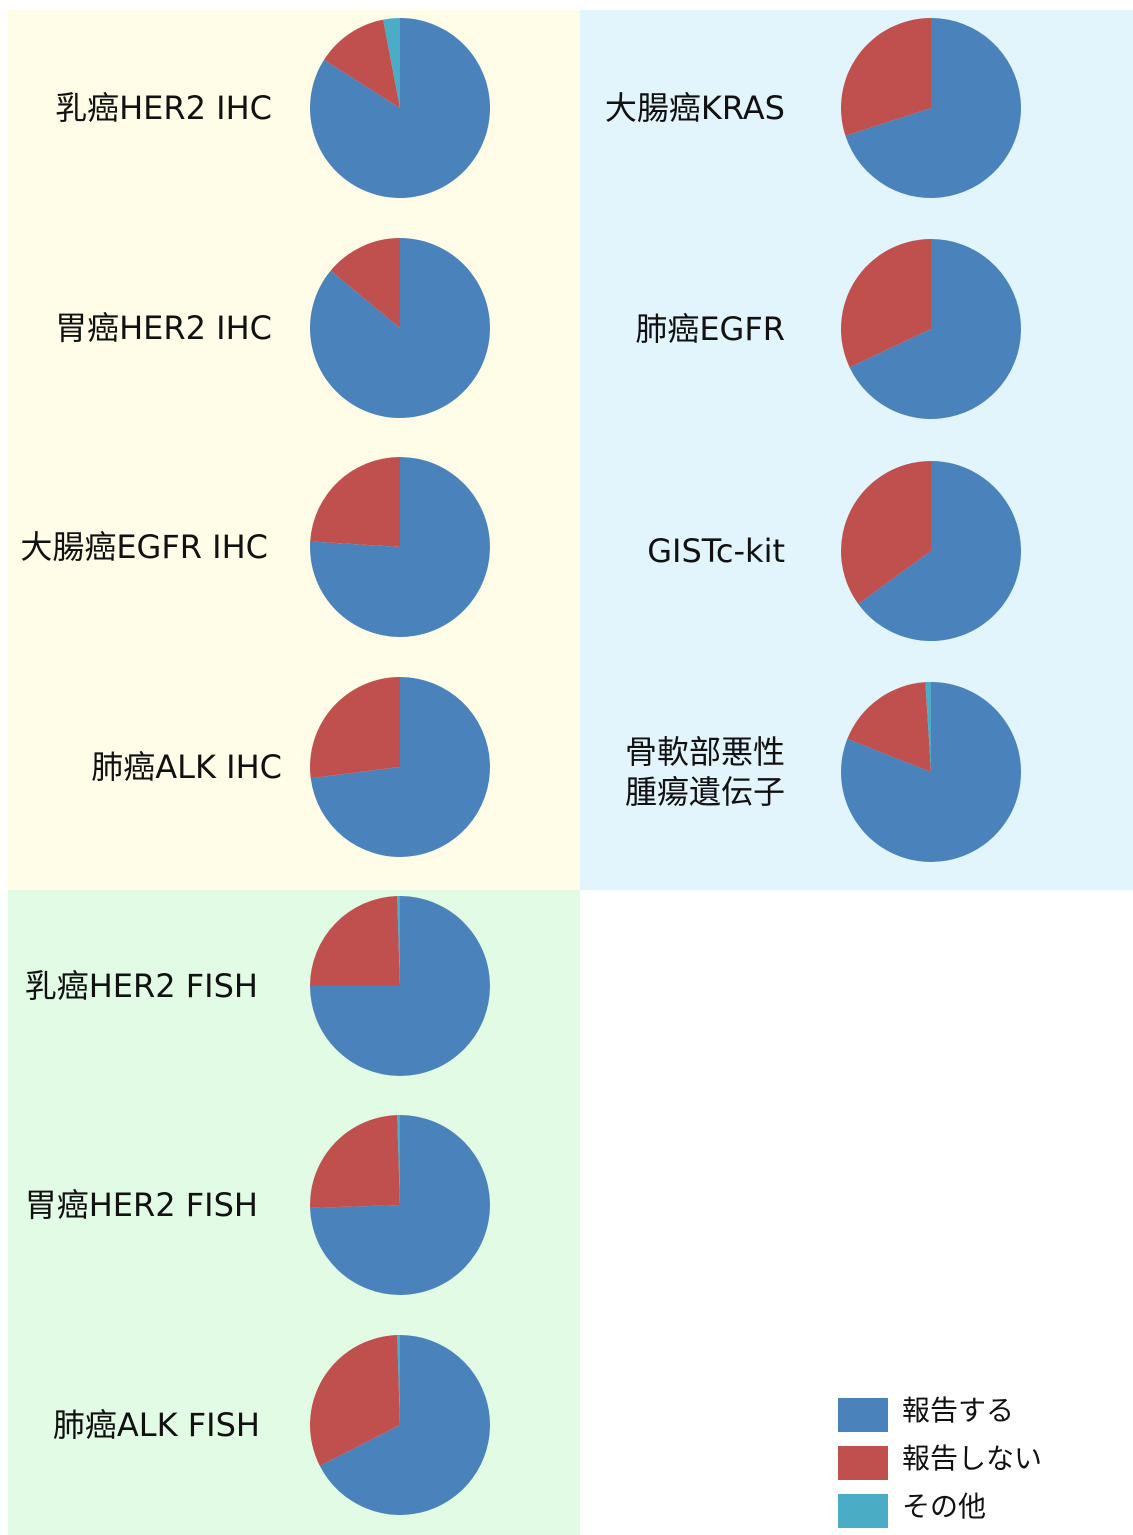 The height and width of the screenshot is (1535, 1133). I want to click on chart-title: 乳癌HER2 IHC, so click(163, 108).